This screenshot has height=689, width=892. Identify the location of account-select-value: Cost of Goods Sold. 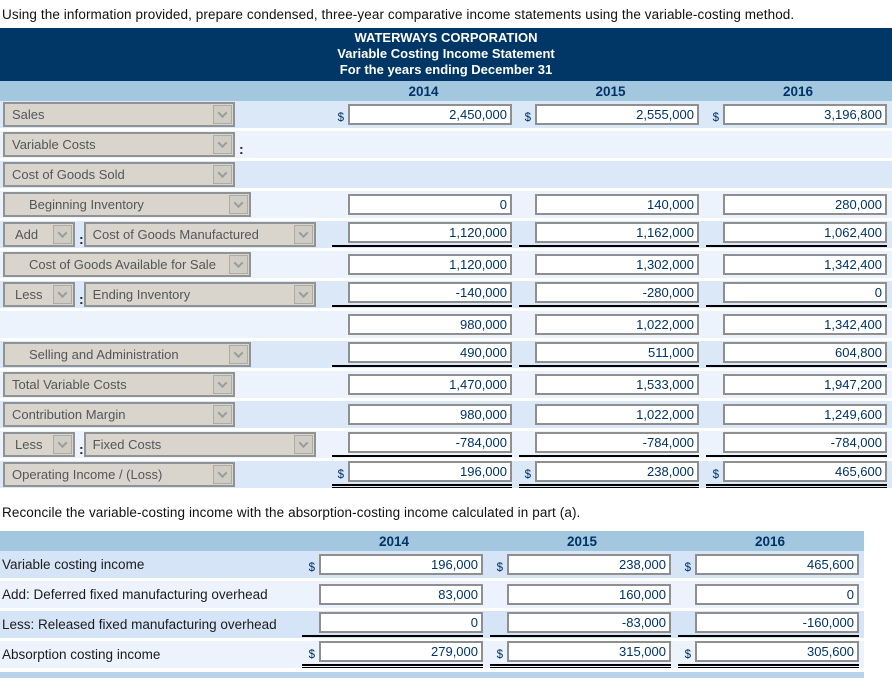
(68, 174).